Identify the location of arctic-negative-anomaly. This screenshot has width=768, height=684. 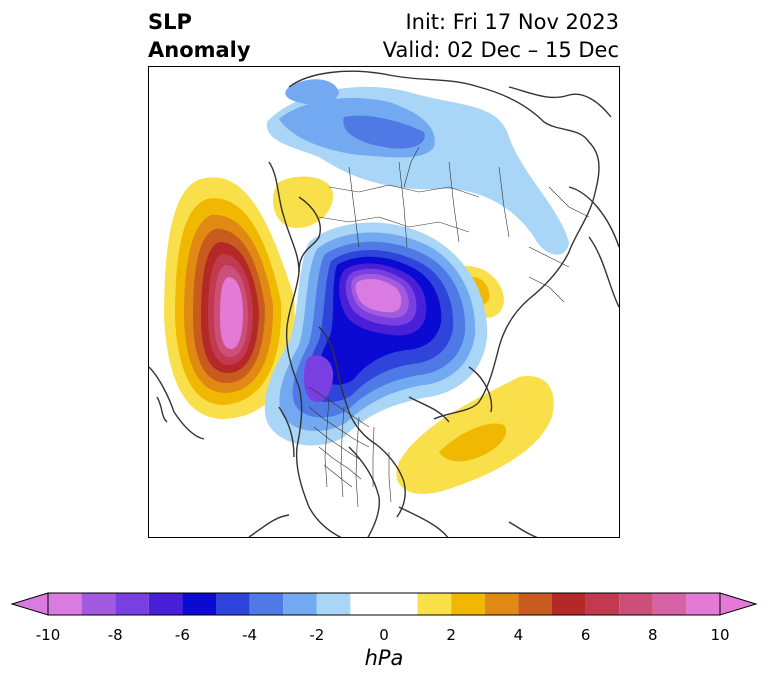
(376, 334).